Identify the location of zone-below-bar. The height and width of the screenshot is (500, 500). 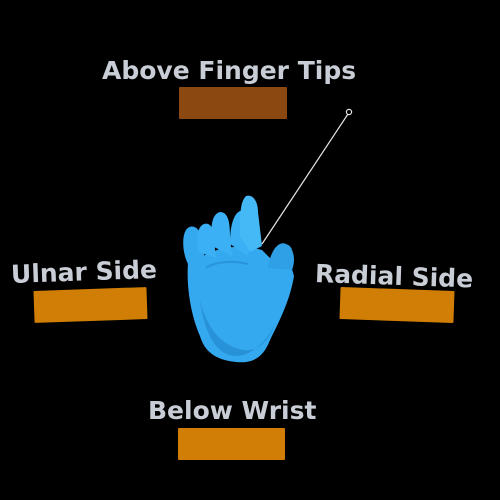
(231, 444).